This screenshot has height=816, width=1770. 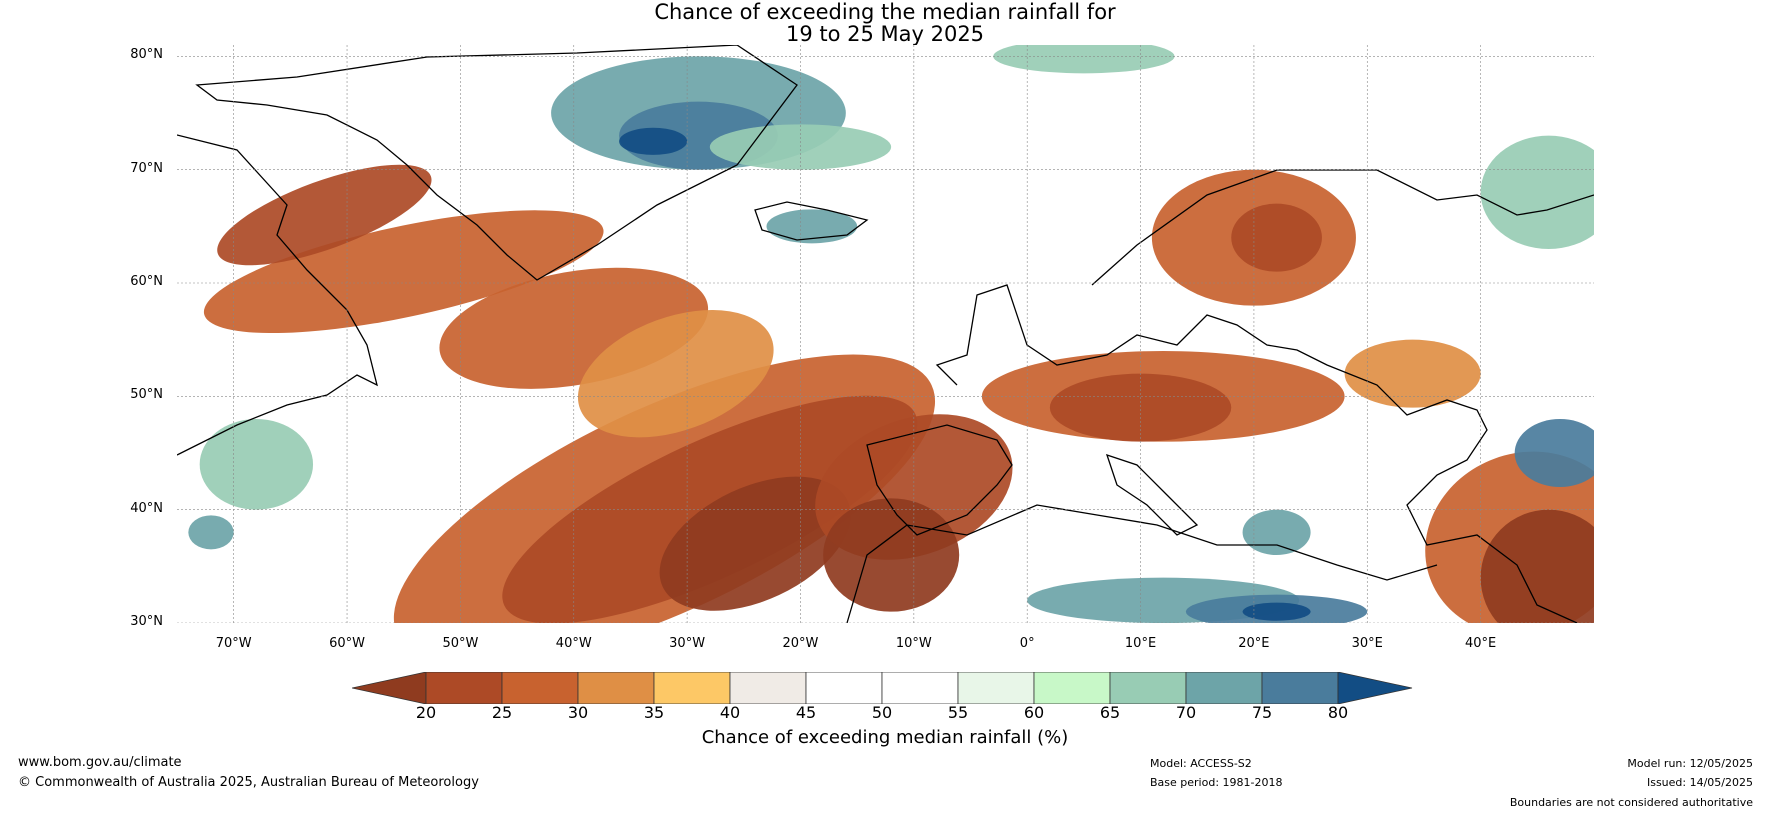 What do you see at coordinates (146, 281) in the screenshot?
I see `latitude-label: 60°N` at bounding box center [146, 281].